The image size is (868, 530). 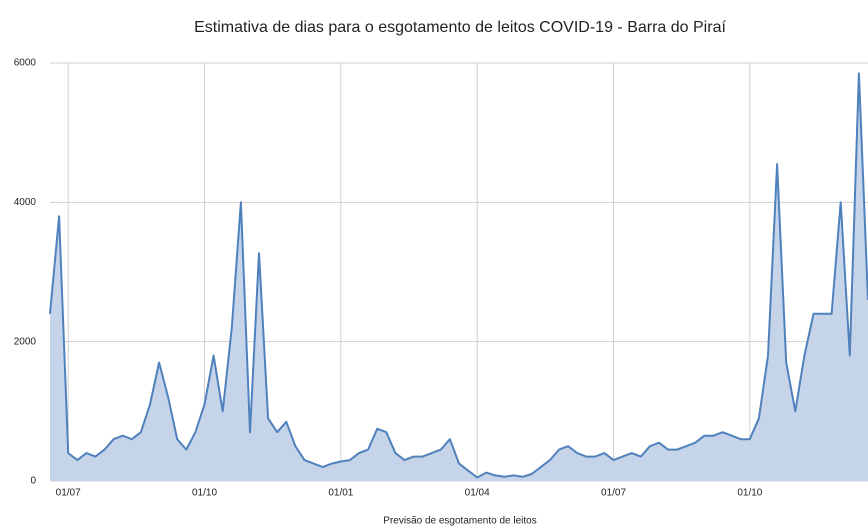 I want to click on x-axis-title: Previsão de esgotamento de leitos, so click(x=459, y=521).